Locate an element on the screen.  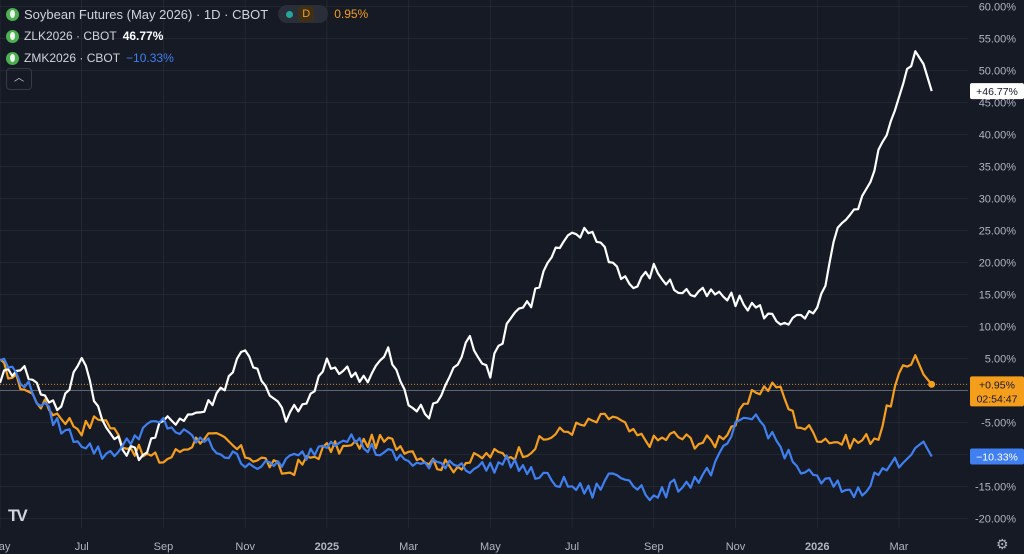
value-badge-zm is located at coordinates (997, 456).